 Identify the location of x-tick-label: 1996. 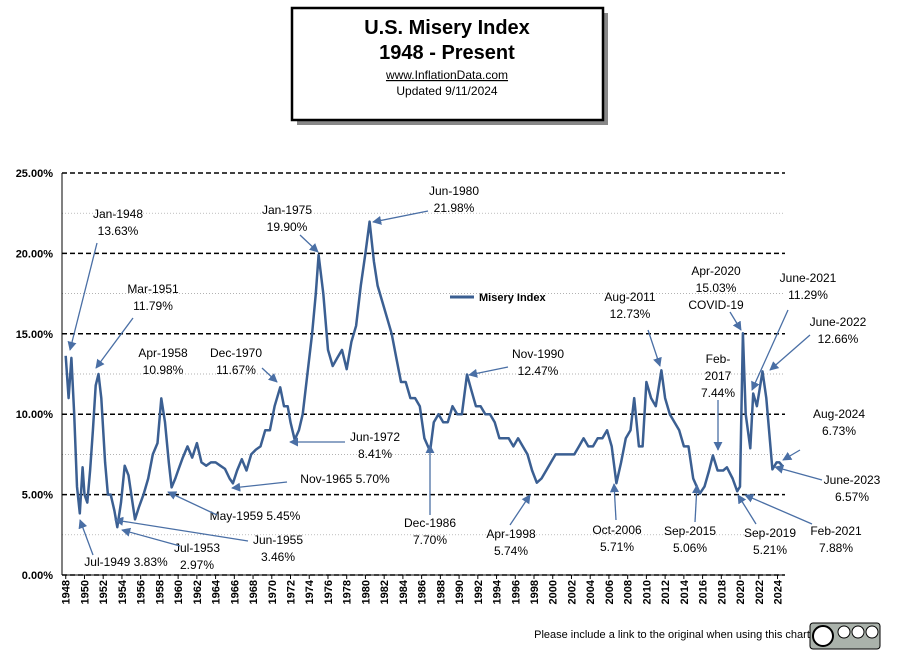
(516, 592).